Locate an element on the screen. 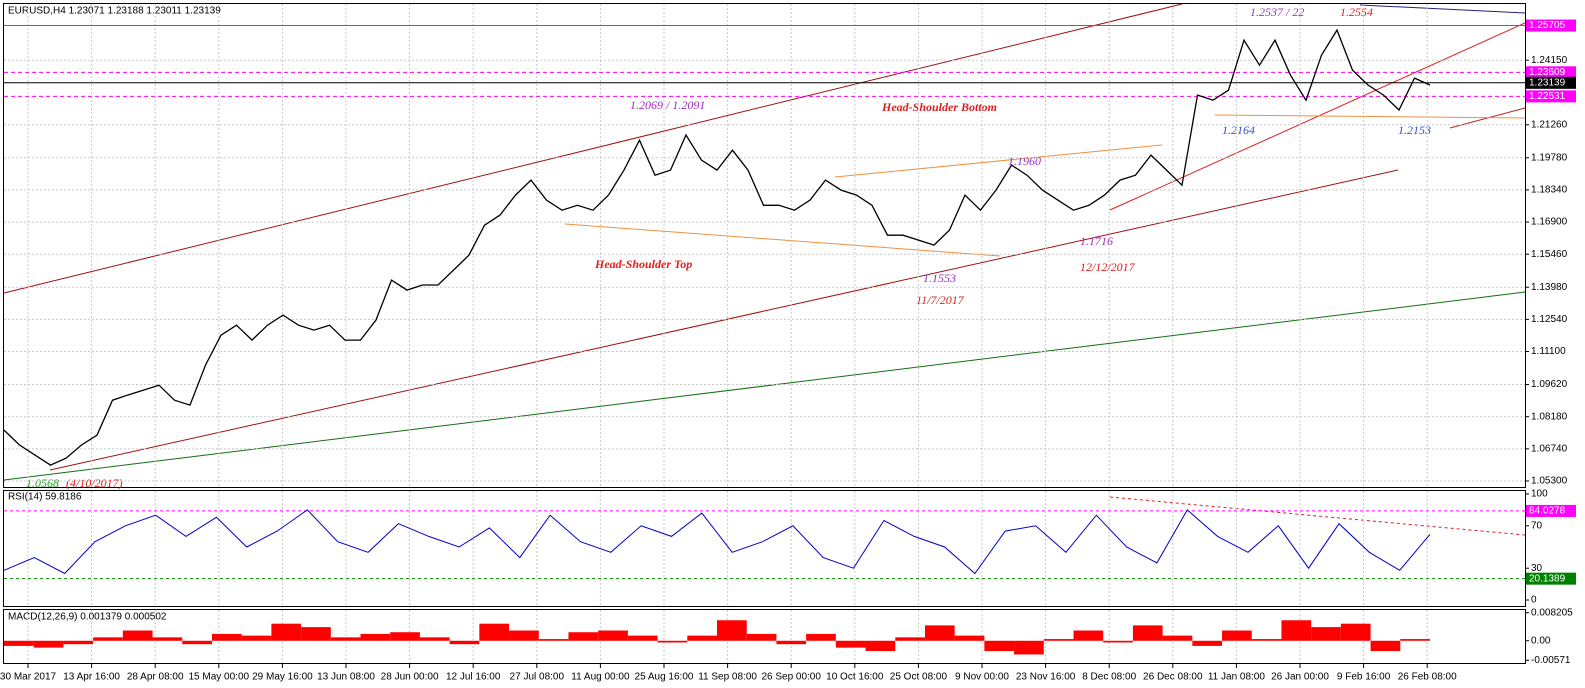 This screenshot has height=688, width=1585. y-tick-label: 1.15460 is located at coordinates (1549, 254).